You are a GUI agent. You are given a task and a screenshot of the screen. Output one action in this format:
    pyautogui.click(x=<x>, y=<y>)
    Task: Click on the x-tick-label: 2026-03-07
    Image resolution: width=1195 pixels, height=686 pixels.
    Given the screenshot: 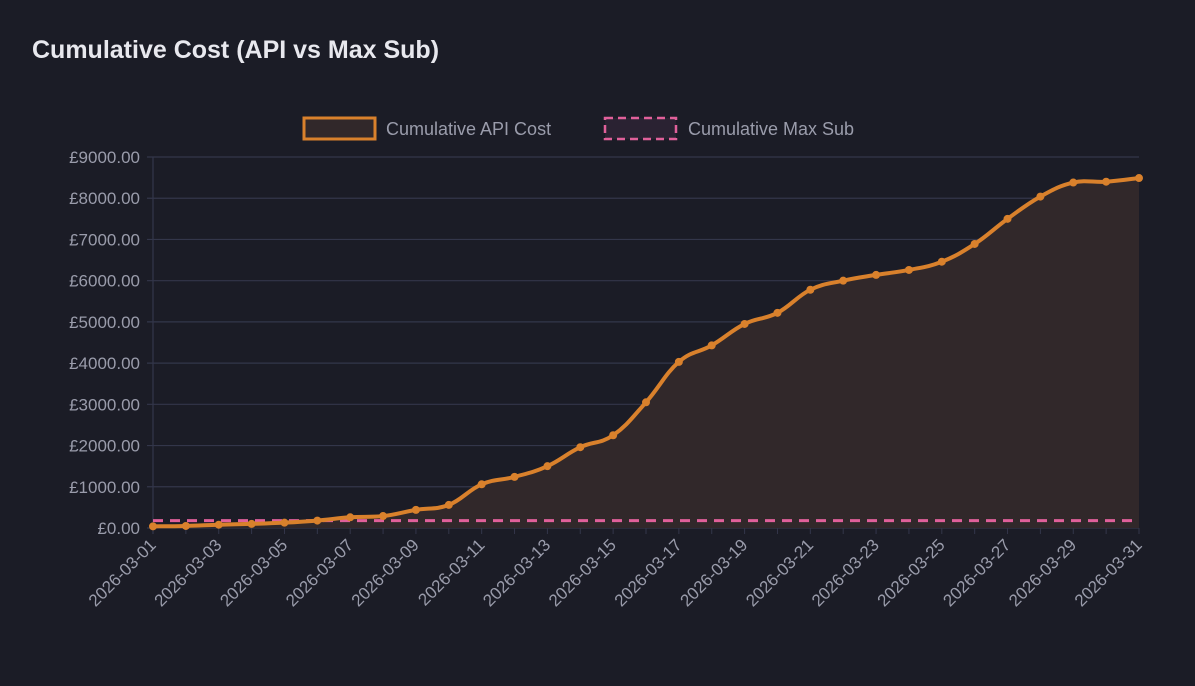 What is the action you would take?
    pyautogui.click(x=319, y=572)
    